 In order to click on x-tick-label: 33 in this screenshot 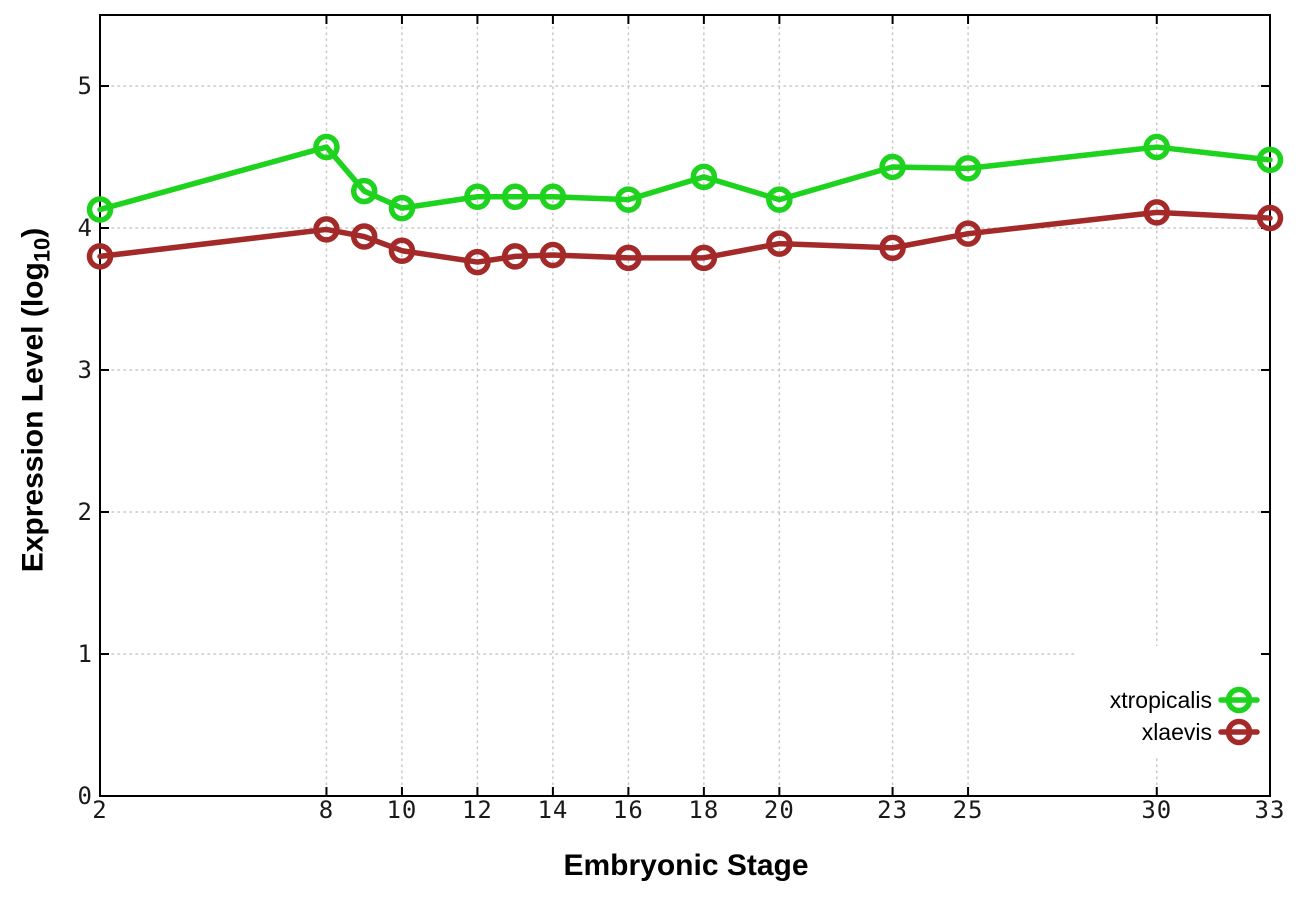, I will do `click(1270, 810)`.